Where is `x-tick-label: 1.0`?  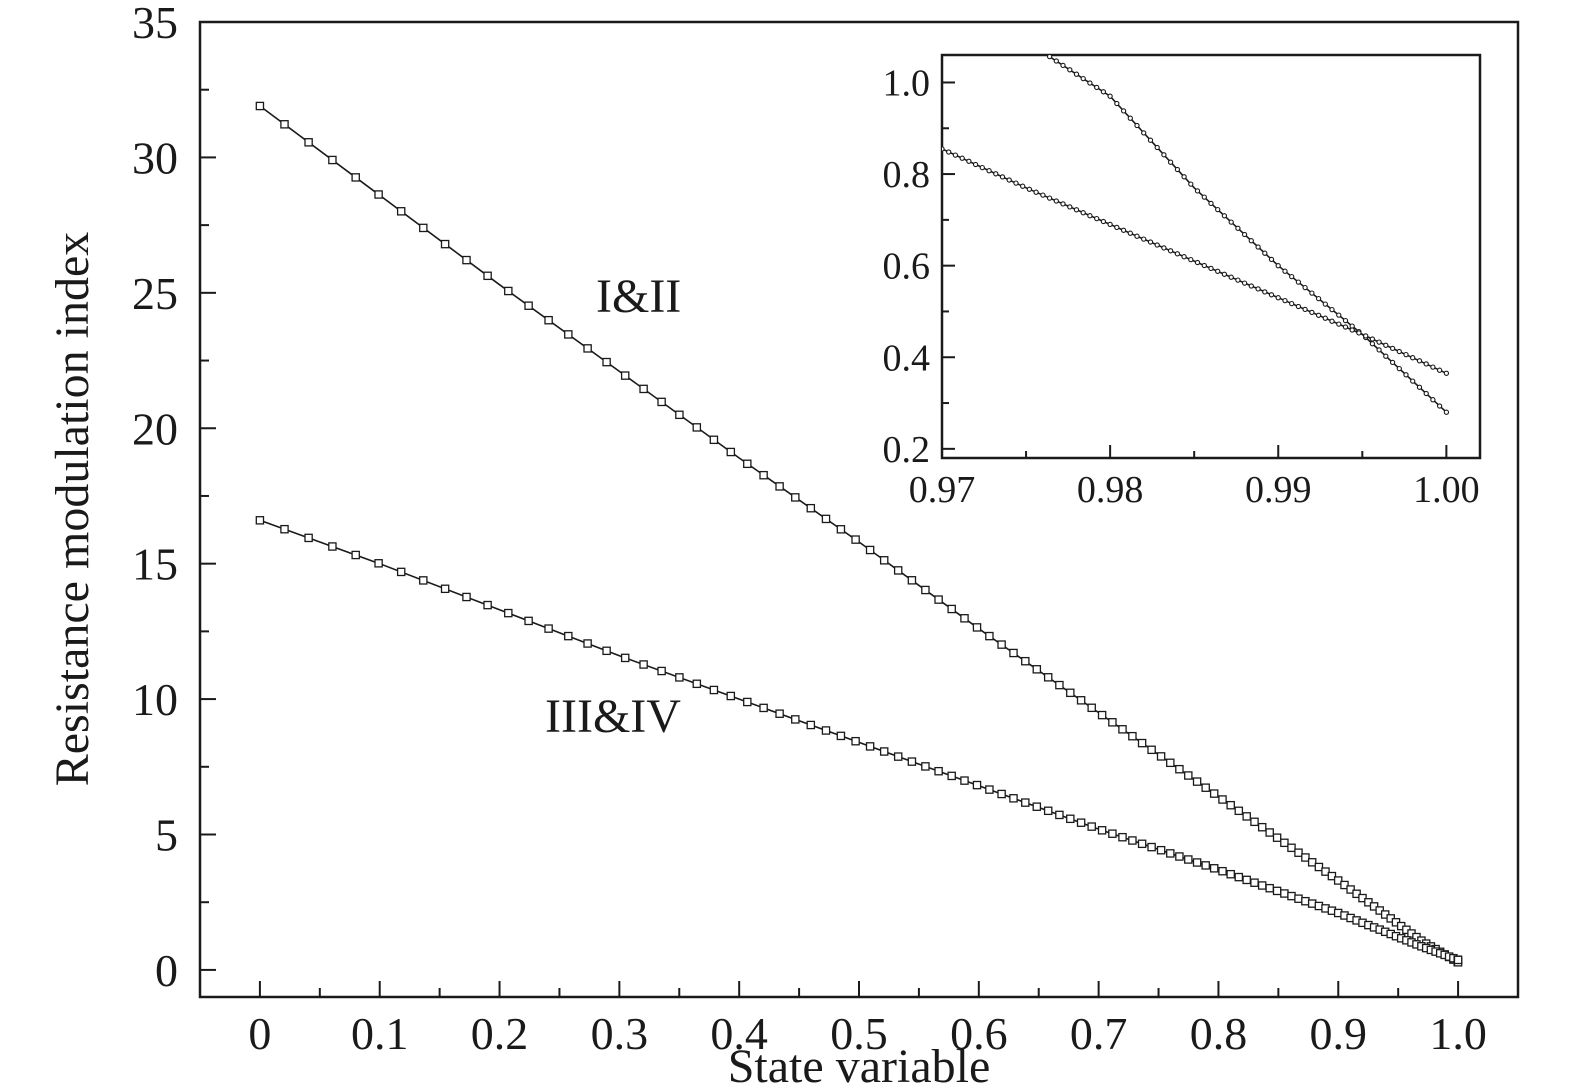 x-tick-label: 1.0 is located at coordinates (1458, 1033).